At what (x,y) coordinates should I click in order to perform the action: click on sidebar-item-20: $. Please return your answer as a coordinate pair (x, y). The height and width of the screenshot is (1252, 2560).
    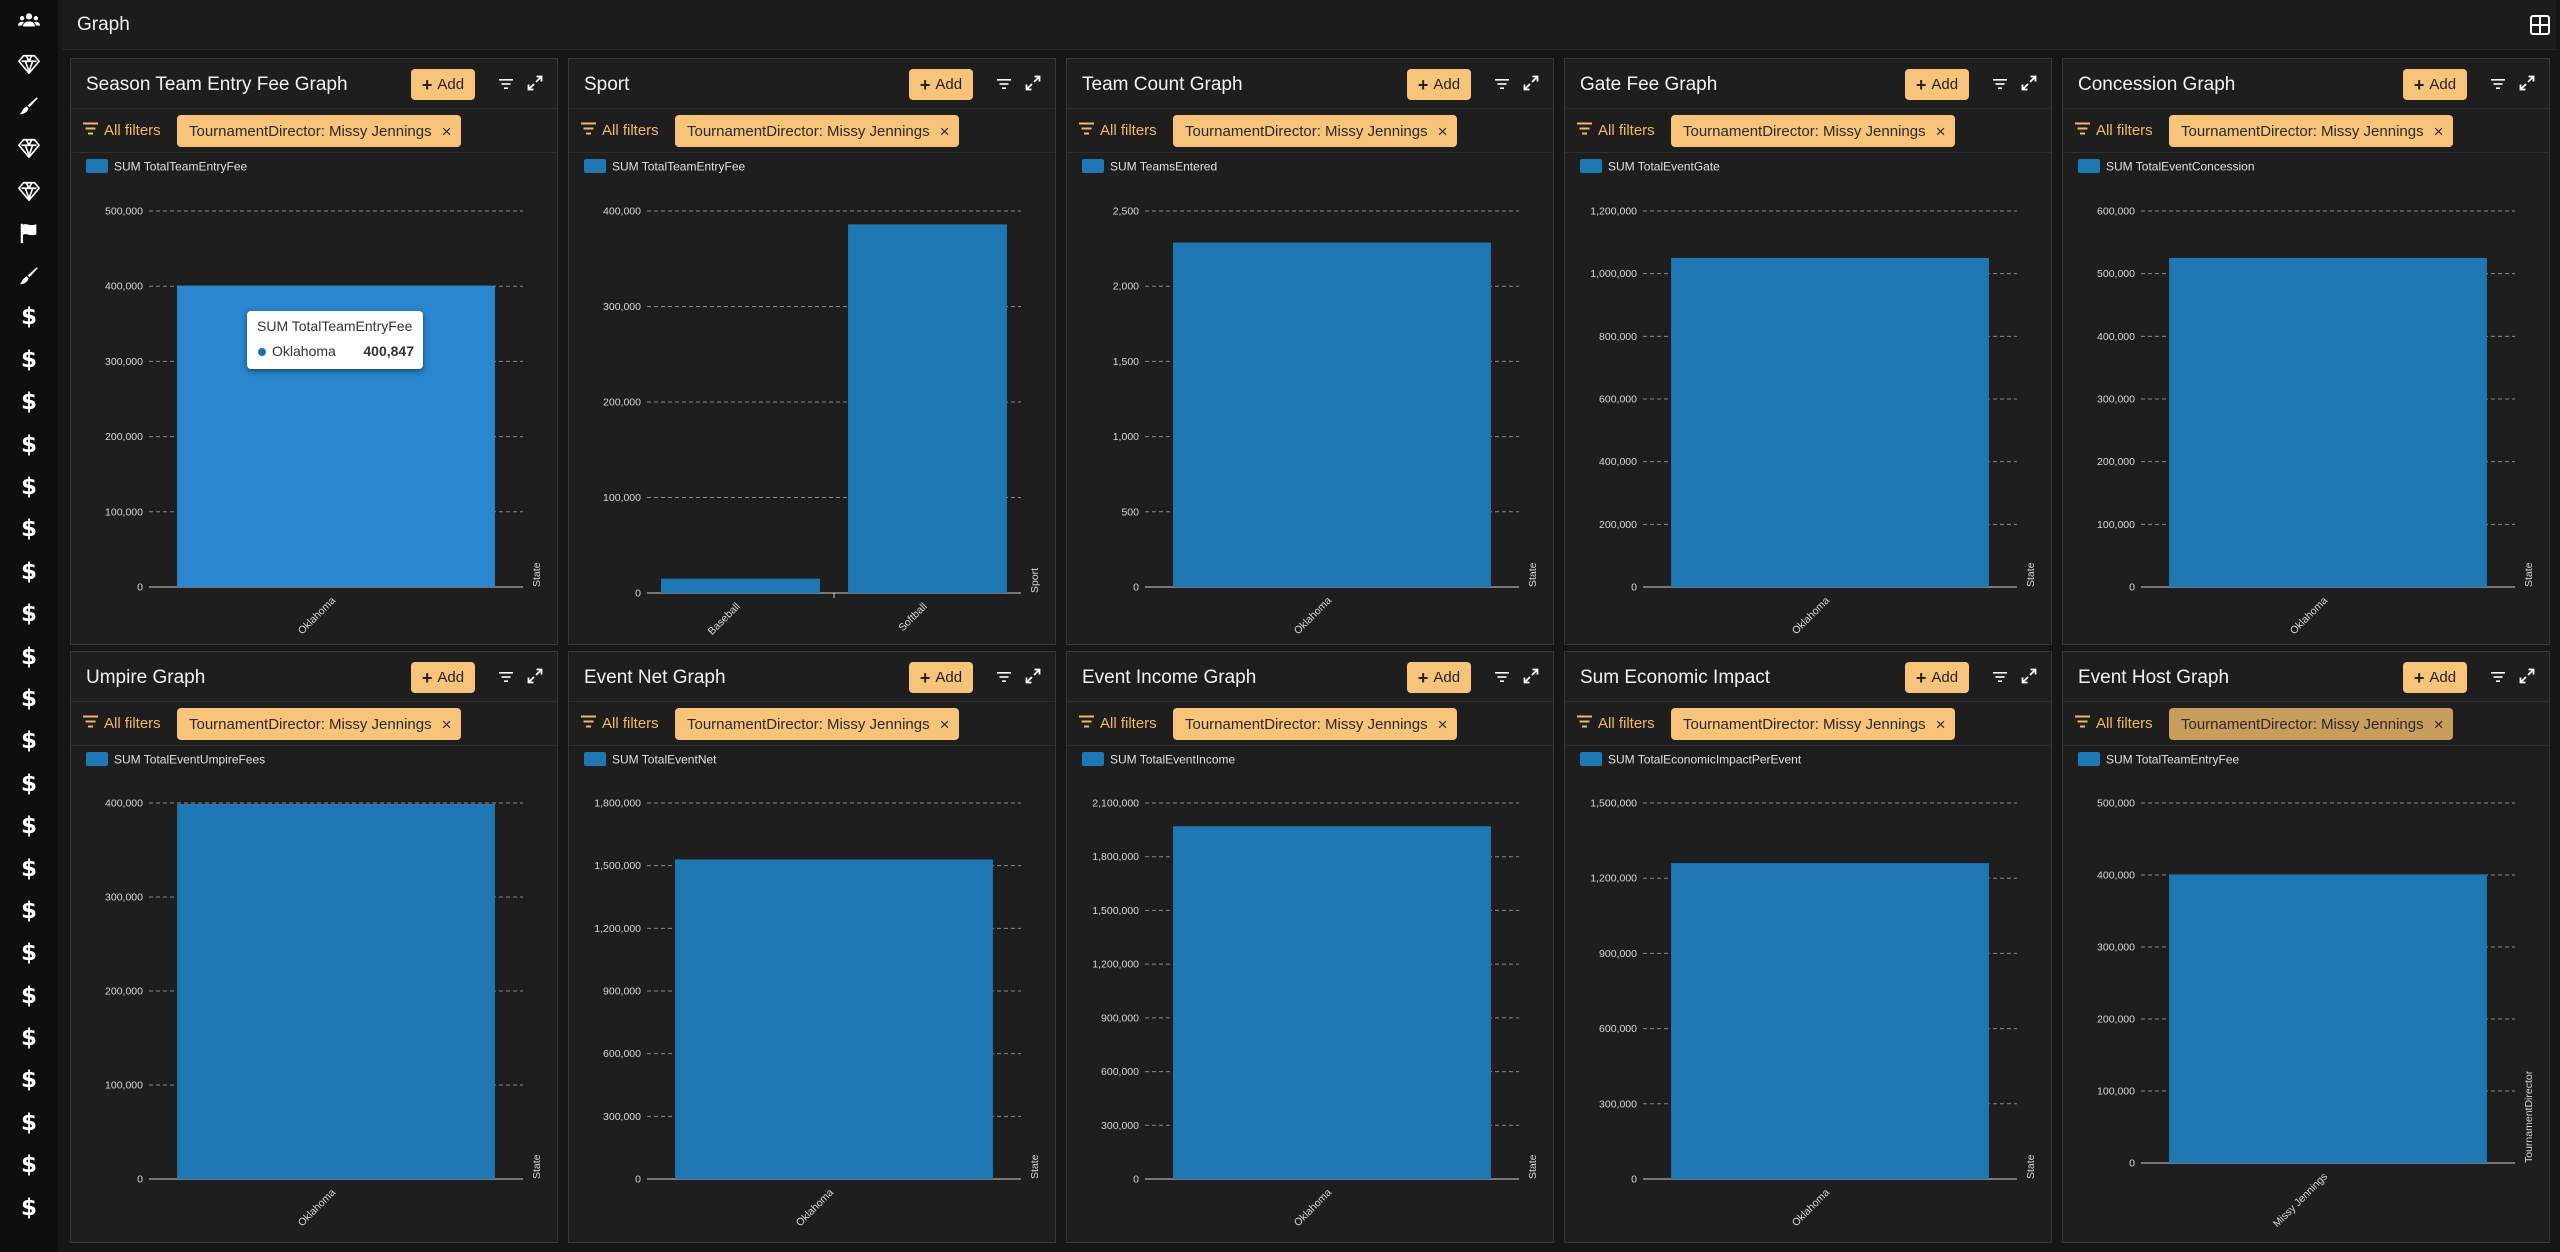
    Looking at the image, I should click on (29, 826).